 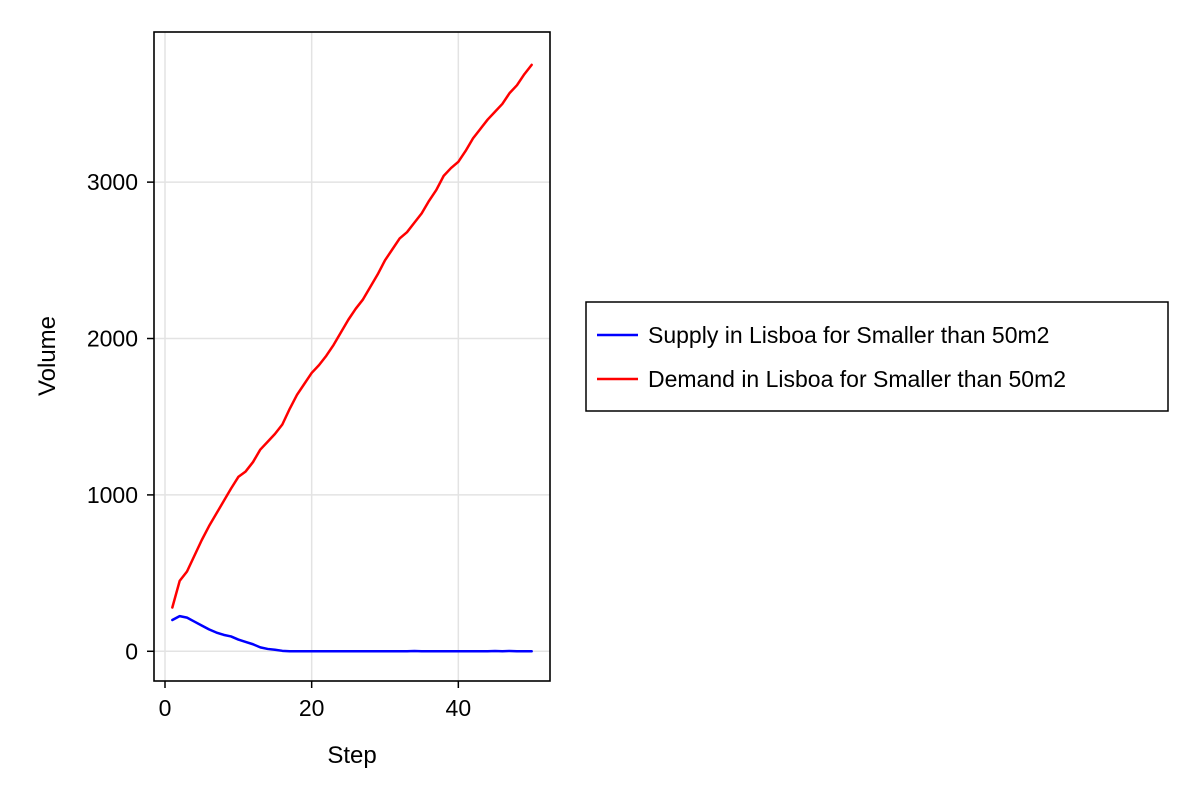 I want to click on y-tick-label: 0, so click(x=131, y=651).